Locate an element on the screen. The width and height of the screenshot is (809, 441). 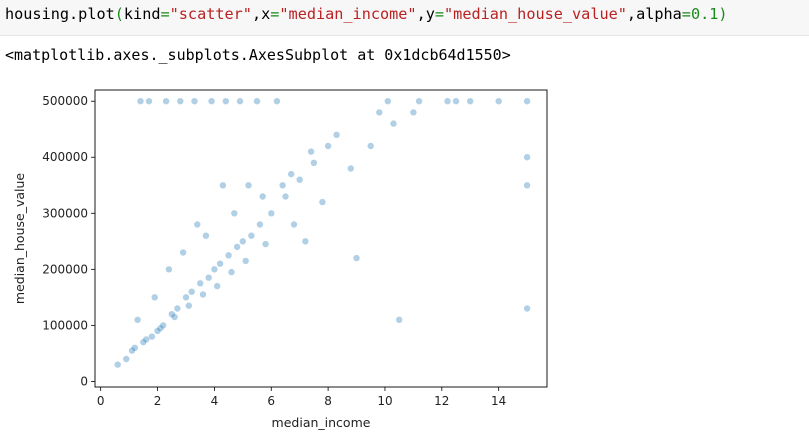
x-tick-label: 10 is located at coordinates (384, 401).